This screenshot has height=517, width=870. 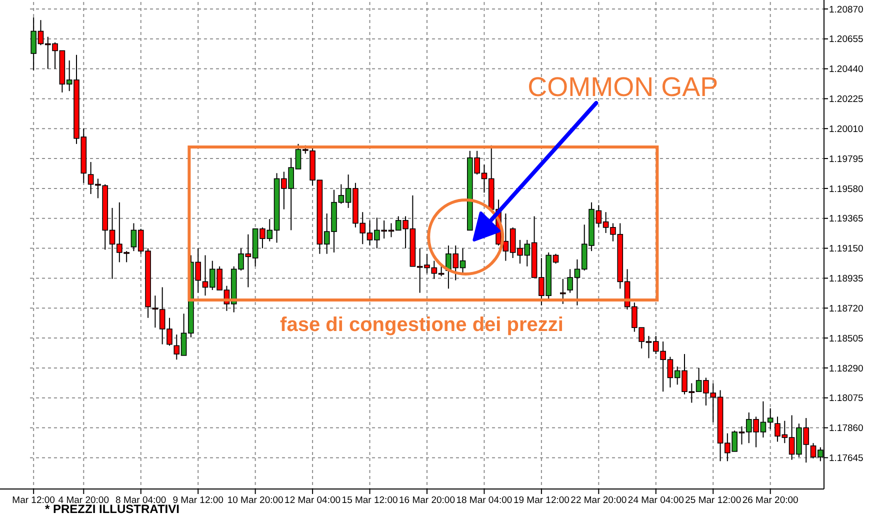 What do you see at coordinates (770, 500) in the screenshot?
I see `x-tick-label: 26 Mar 20:00` at bounding box center [770, 500].